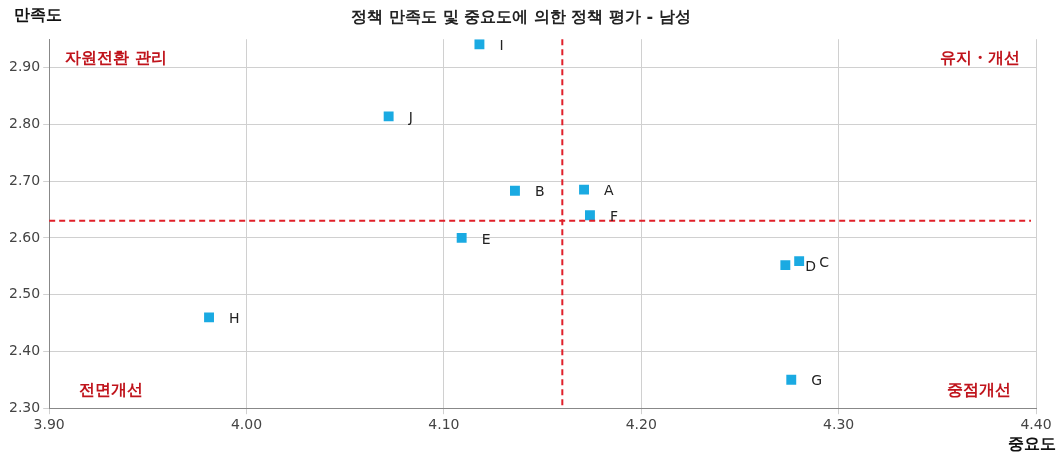 The image size is (1062, 457). I want to click on x-tick-label: 4.20, so click(641, 424).